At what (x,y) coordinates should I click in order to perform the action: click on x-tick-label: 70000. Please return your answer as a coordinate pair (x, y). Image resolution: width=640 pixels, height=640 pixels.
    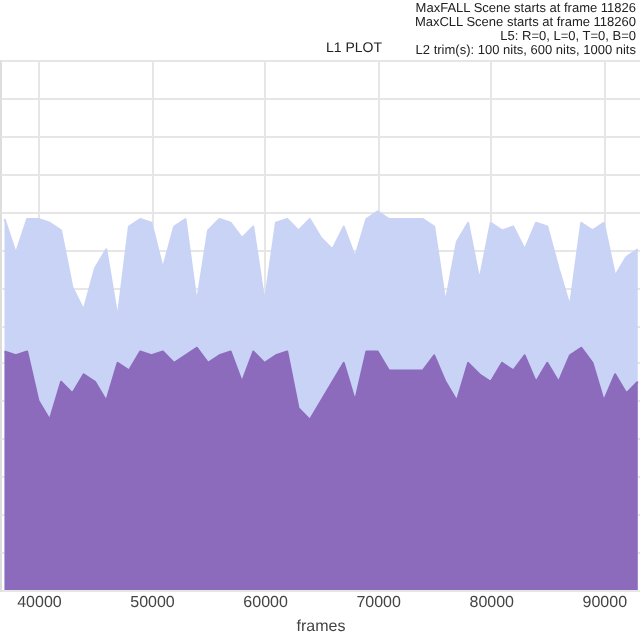
    Looking at the image, I should click on (379, 602).